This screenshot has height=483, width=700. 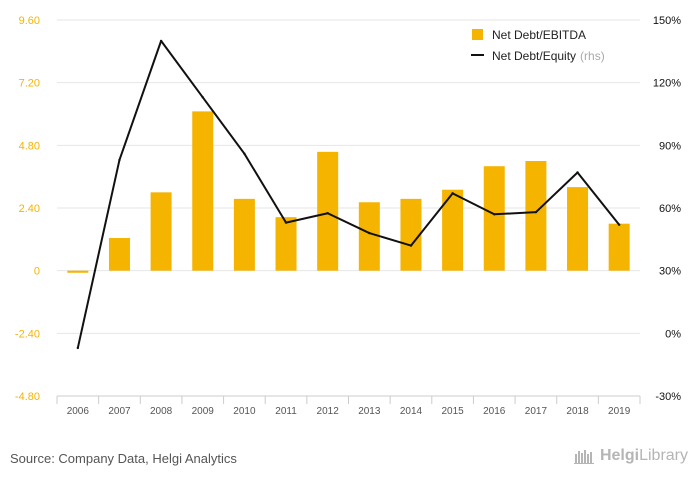 I want to click on x-tick-label: 2007, so click(x=119, y=411).